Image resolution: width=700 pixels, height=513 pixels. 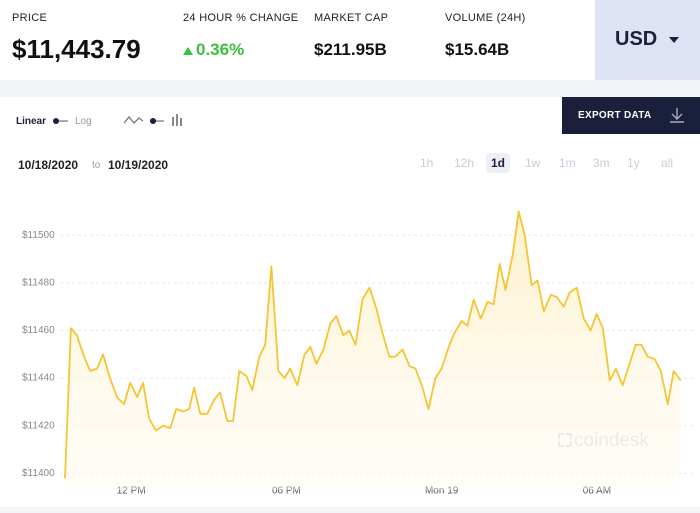 I want to click on y-tick-label: $11400, so click(x=38, y=473).